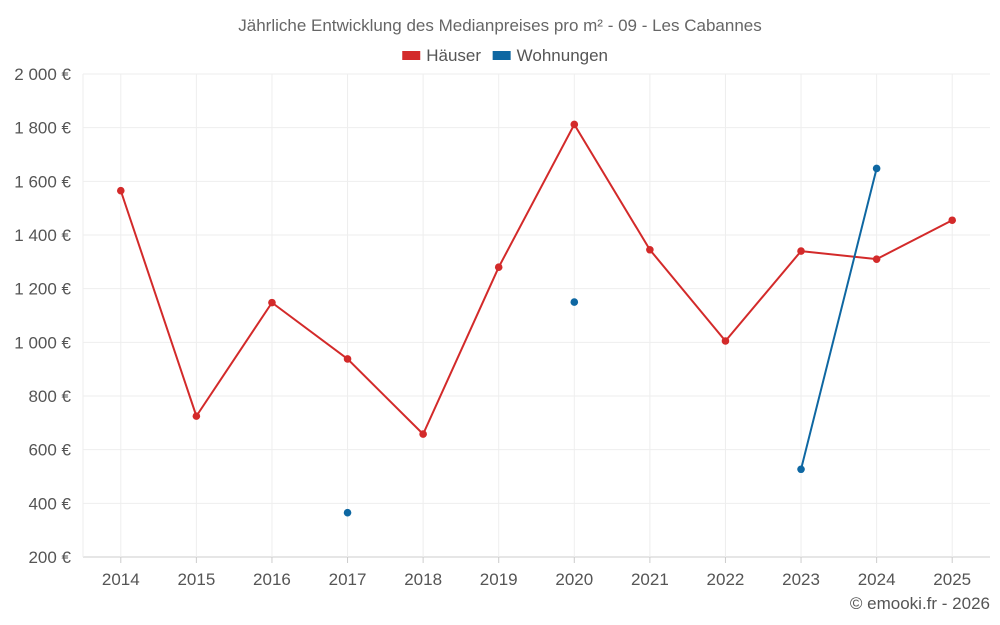 The height and width of the screenshot is (625, 1000). I want to click on x-tick-label: 2017, so click(348, 579).